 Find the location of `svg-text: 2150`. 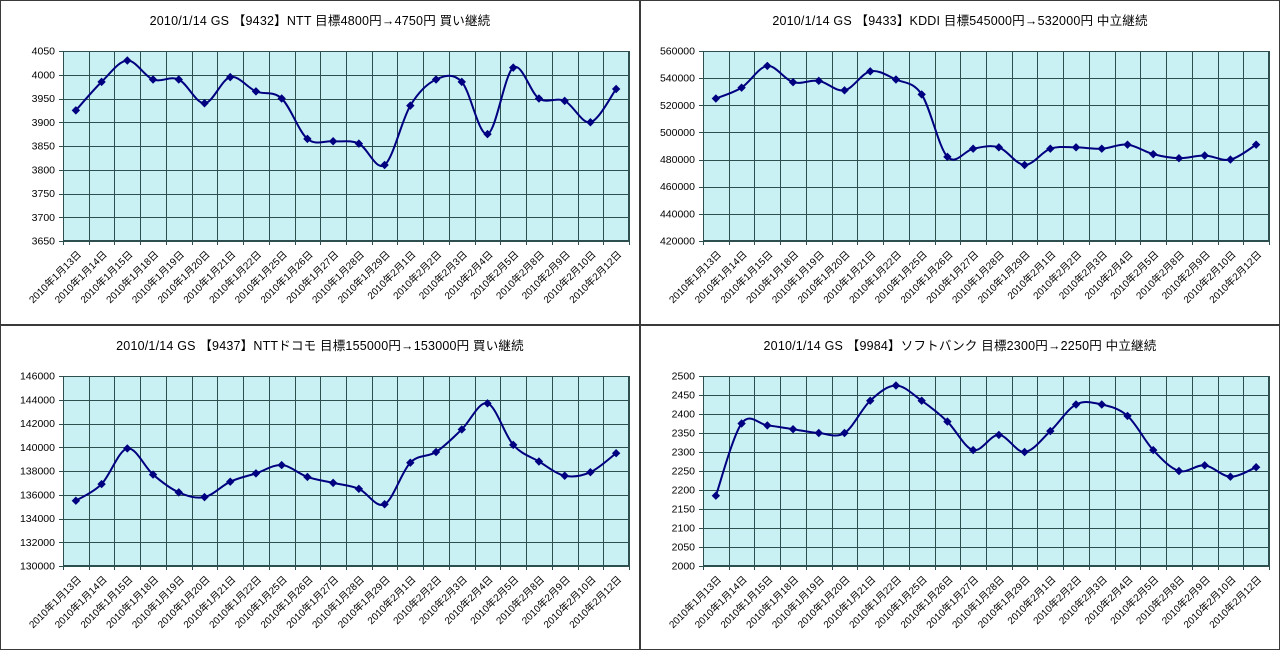

svg-text: 2150 is located at coordinates (684, 510).